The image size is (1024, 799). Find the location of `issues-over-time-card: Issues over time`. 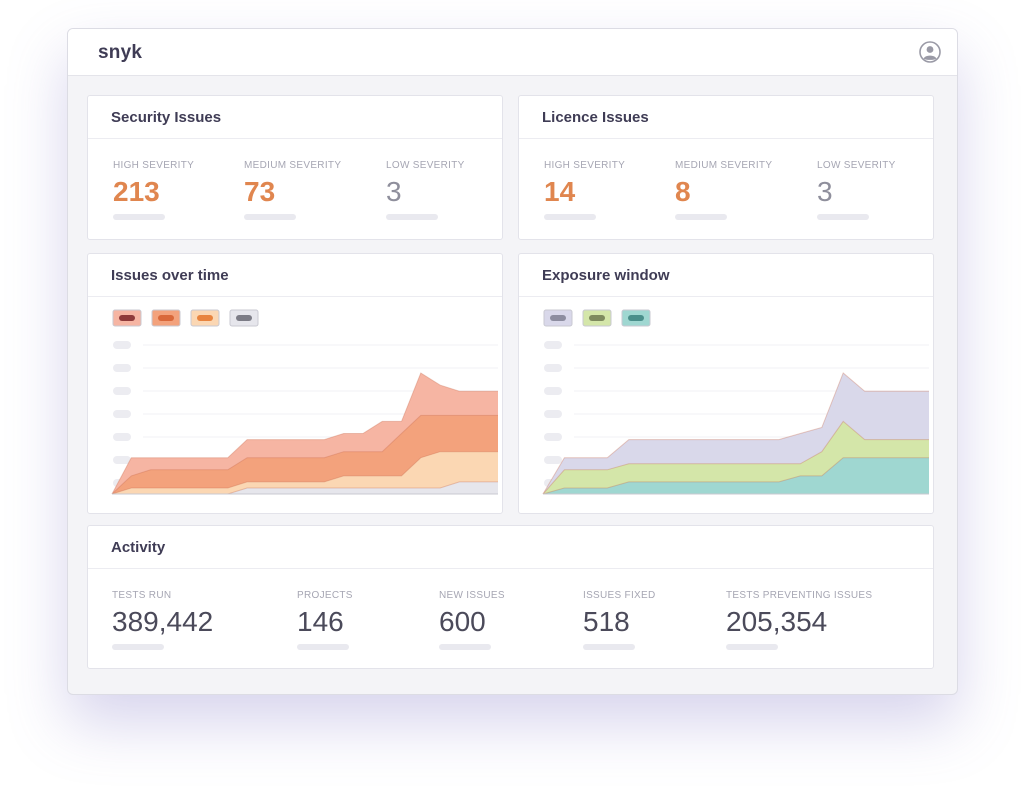

issues-over-time-card: Issues over time is located at coordinates (295, 383).